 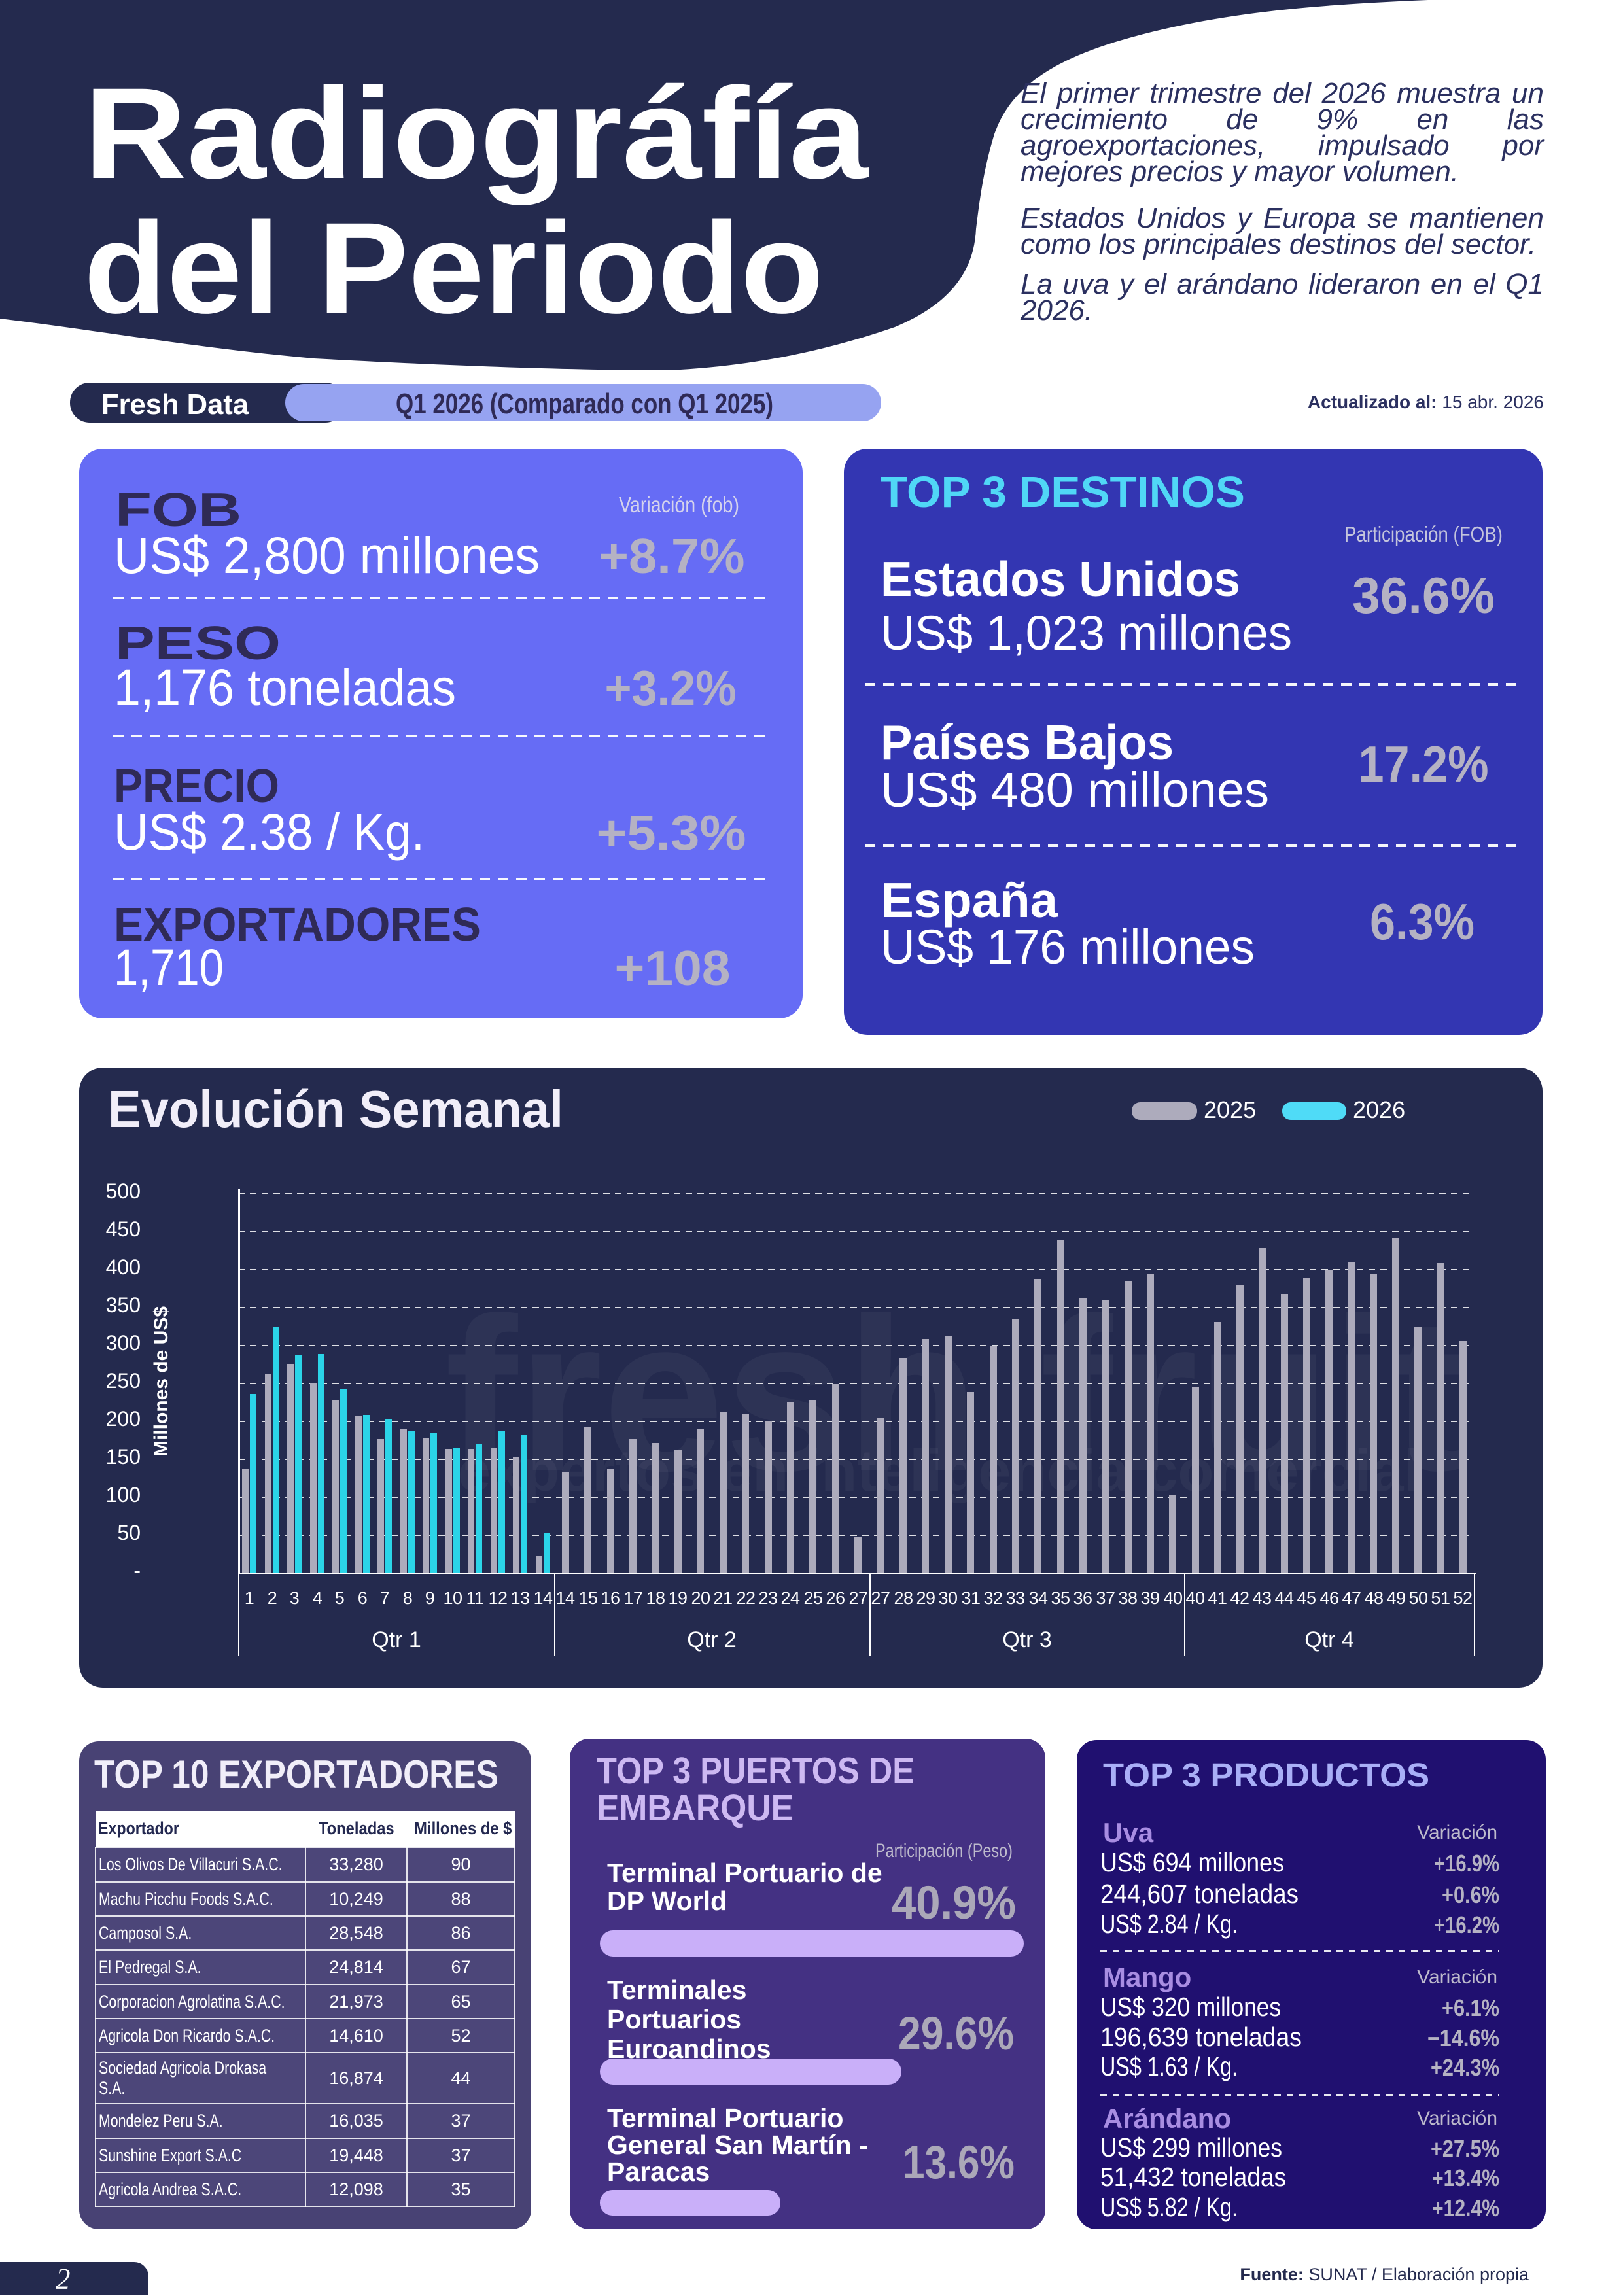 What do you see at coordinates (198, 643) in the screenshot?
I see `svg-text: PESO` at bounding box center [198, 643].